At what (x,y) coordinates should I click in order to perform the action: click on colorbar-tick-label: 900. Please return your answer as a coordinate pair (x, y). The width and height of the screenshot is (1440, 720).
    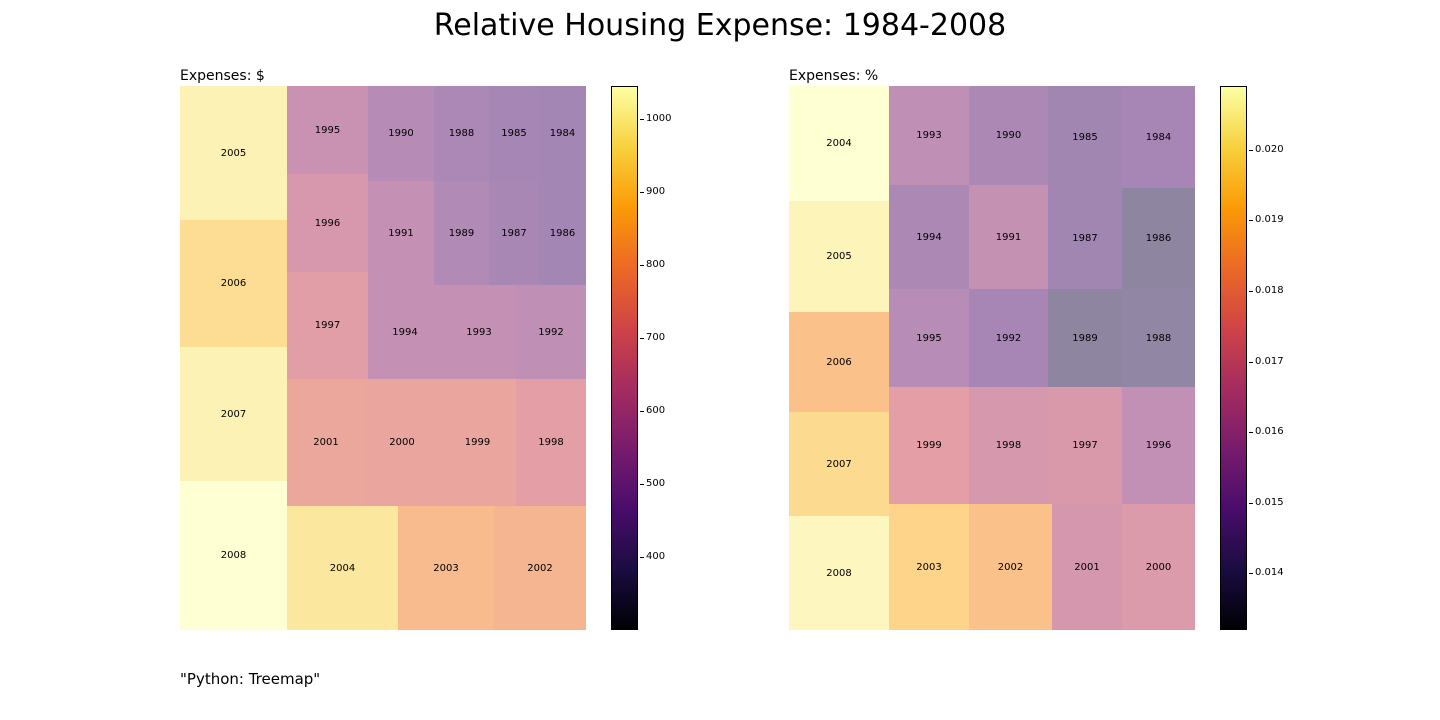
    Looking at the image, I should click on (652, 191).